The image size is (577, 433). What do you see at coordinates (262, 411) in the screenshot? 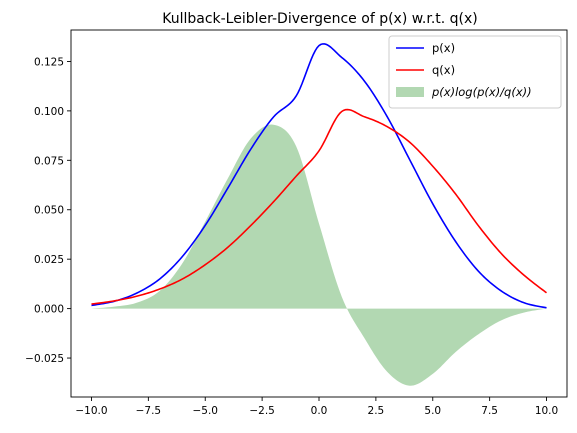
I see `x-tick-label: −2.5` at bounding box center [262, 411].